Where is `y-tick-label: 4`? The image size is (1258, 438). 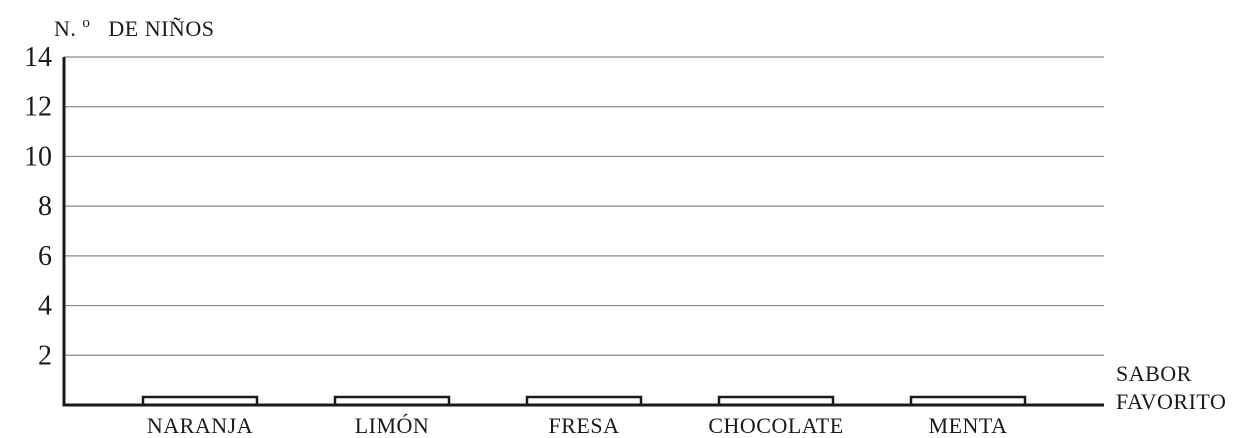
y-tick-label: 4 is located at coordinates (45, 306).